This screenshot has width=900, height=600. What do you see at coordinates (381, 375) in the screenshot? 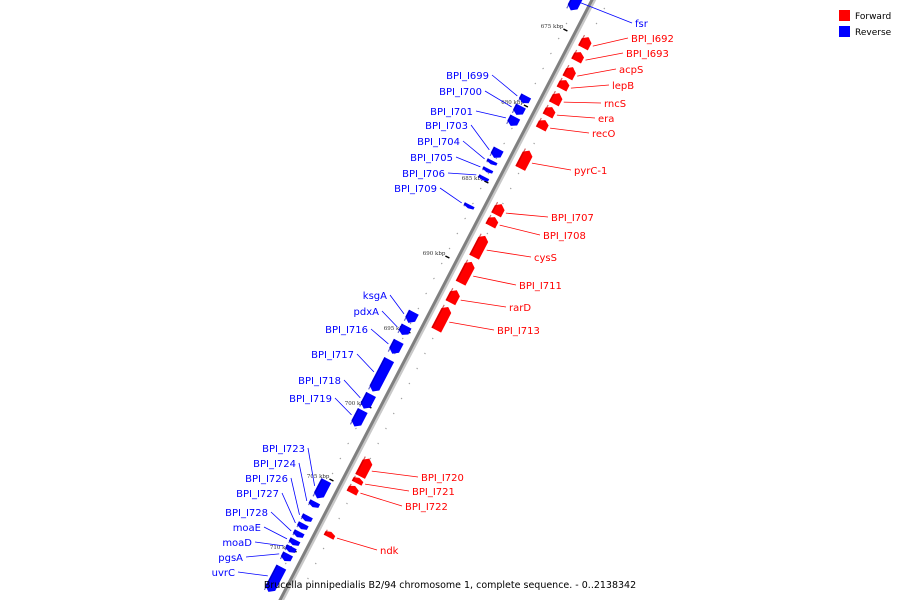
I see `gene-bpi-i717` at bounding box center [381, 375].